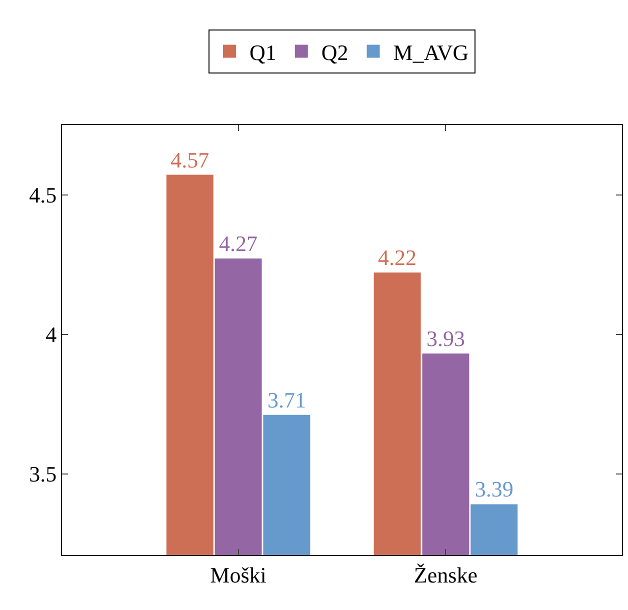 Image resolution: width=628 pixels, height=610 pixels. Describe the element at coordinates (286, 399) in the screenshot. I see `data-label: 3.71` at that location.